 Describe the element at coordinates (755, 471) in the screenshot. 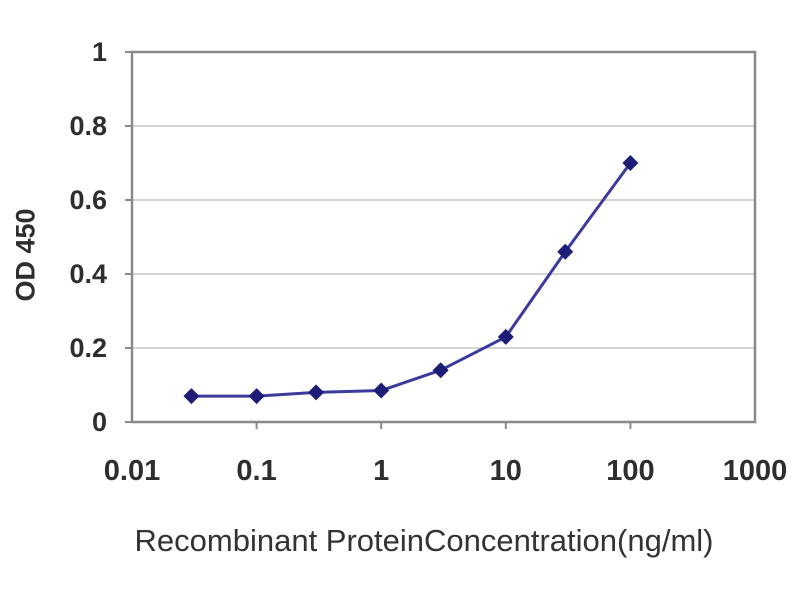

I see `x-tick-label: 1000` at that location.